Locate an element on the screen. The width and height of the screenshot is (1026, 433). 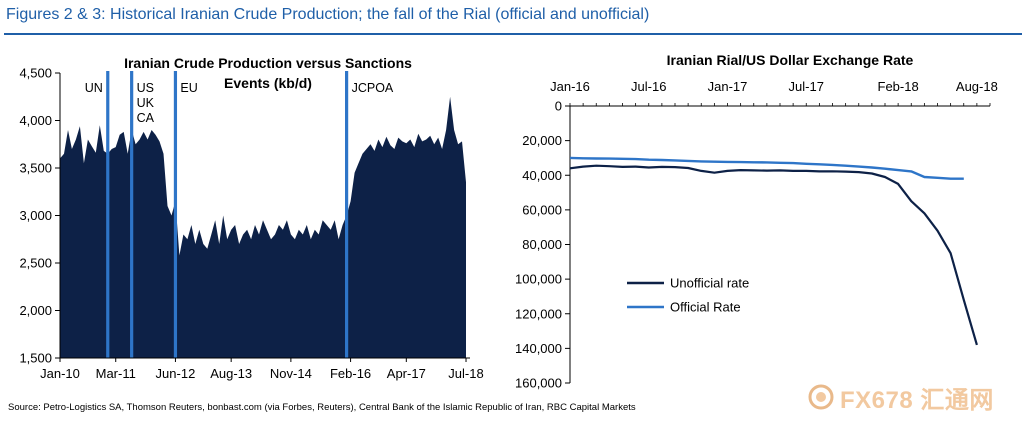
x-tick-label: Feb-16 is located at coordinates (350, 373).